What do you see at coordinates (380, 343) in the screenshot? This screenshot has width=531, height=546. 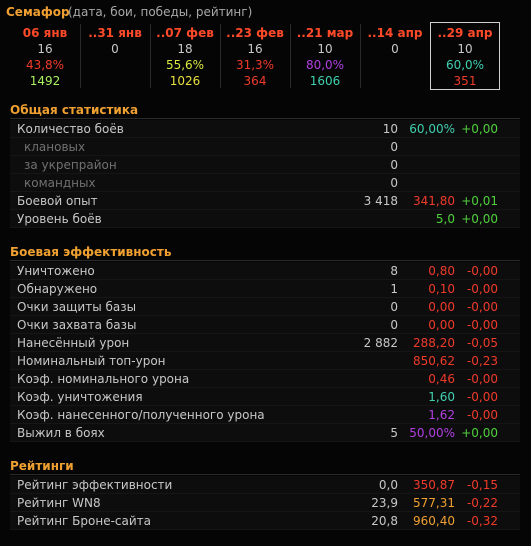 I see `stat-value: 2 882` at bounding box center [380, 343].